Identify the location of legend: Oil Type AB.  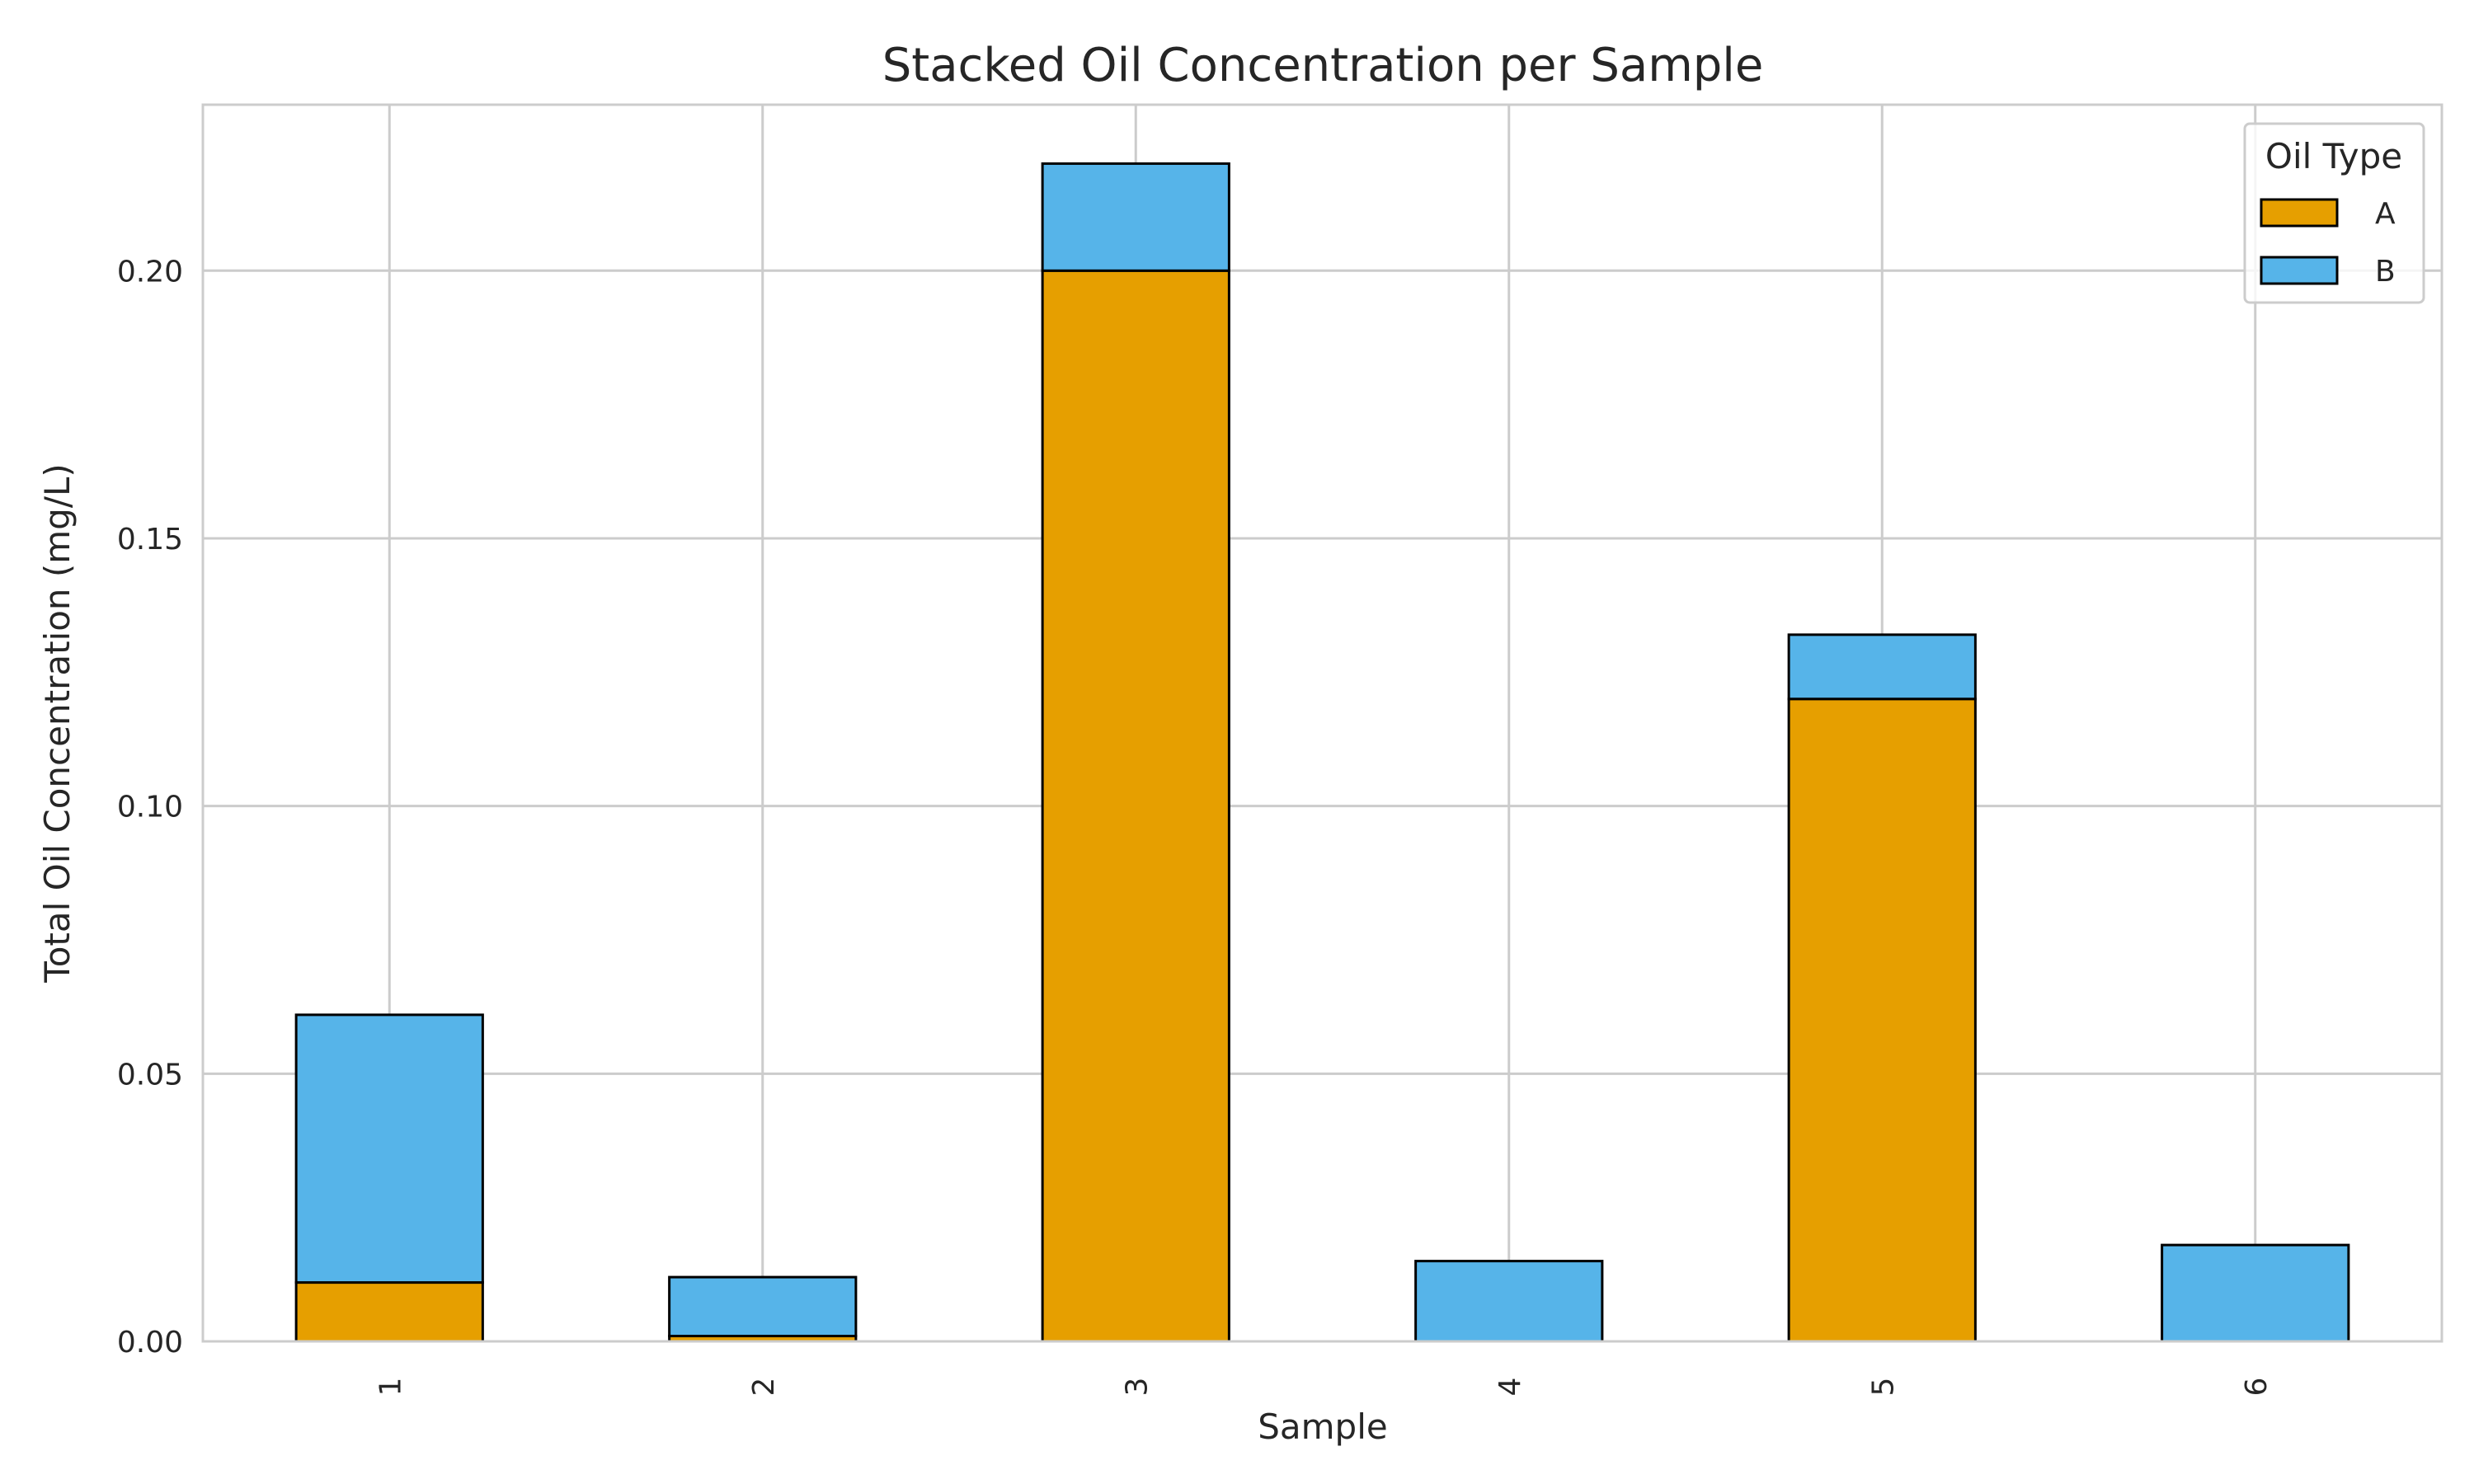
(2334, 213).